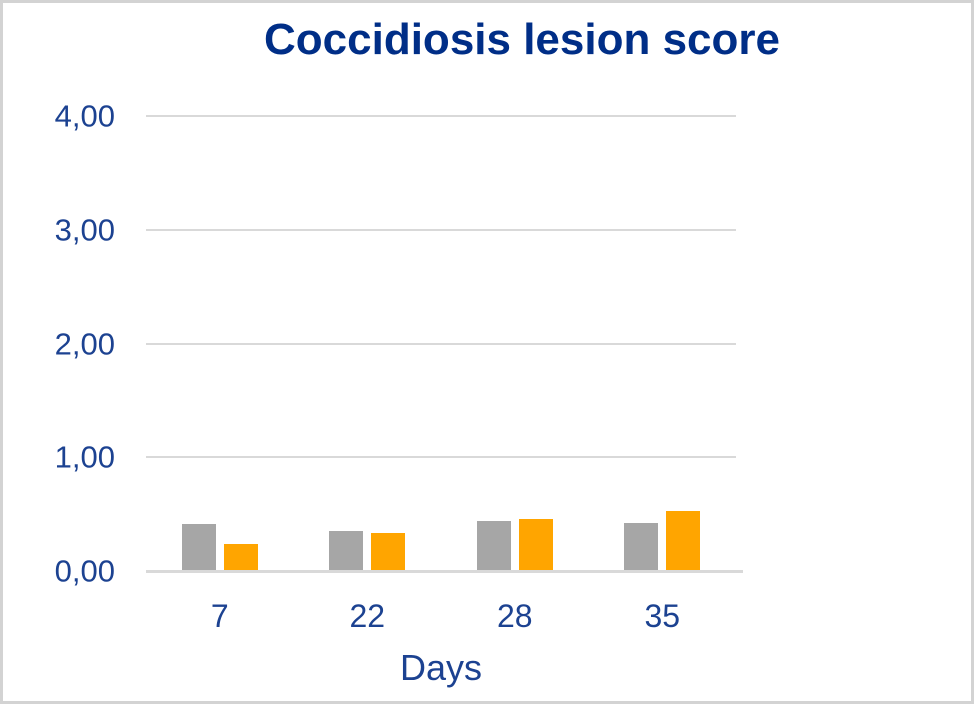 Image resolution: width=974 pixels, height=704 pixels. Describe the element at coordinates (84, 230) in the screenshot. I see `y-tick-label: 3,00` at that location.